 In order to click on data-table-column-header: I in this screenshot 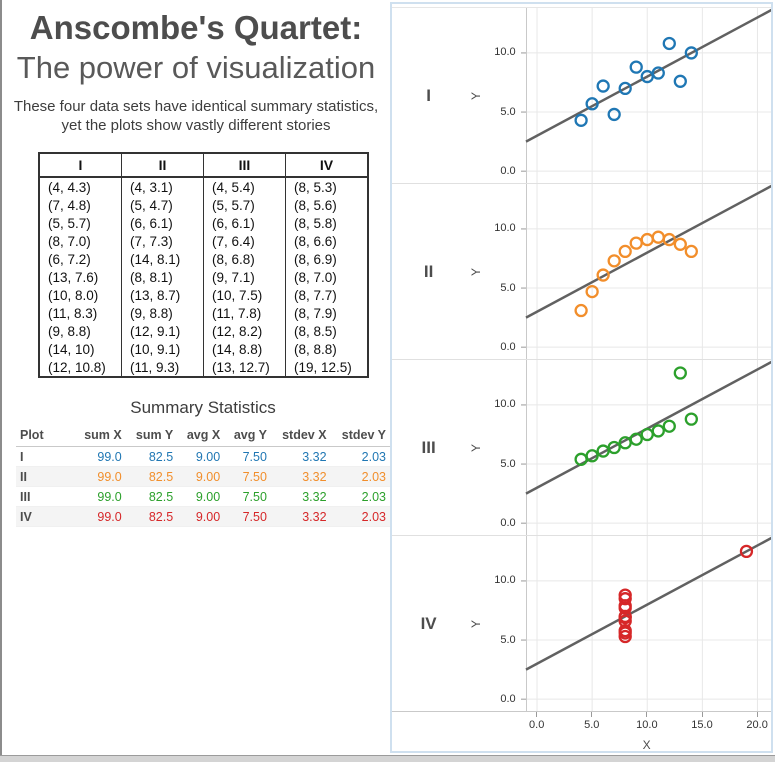, I will do `click(80, 165)`.